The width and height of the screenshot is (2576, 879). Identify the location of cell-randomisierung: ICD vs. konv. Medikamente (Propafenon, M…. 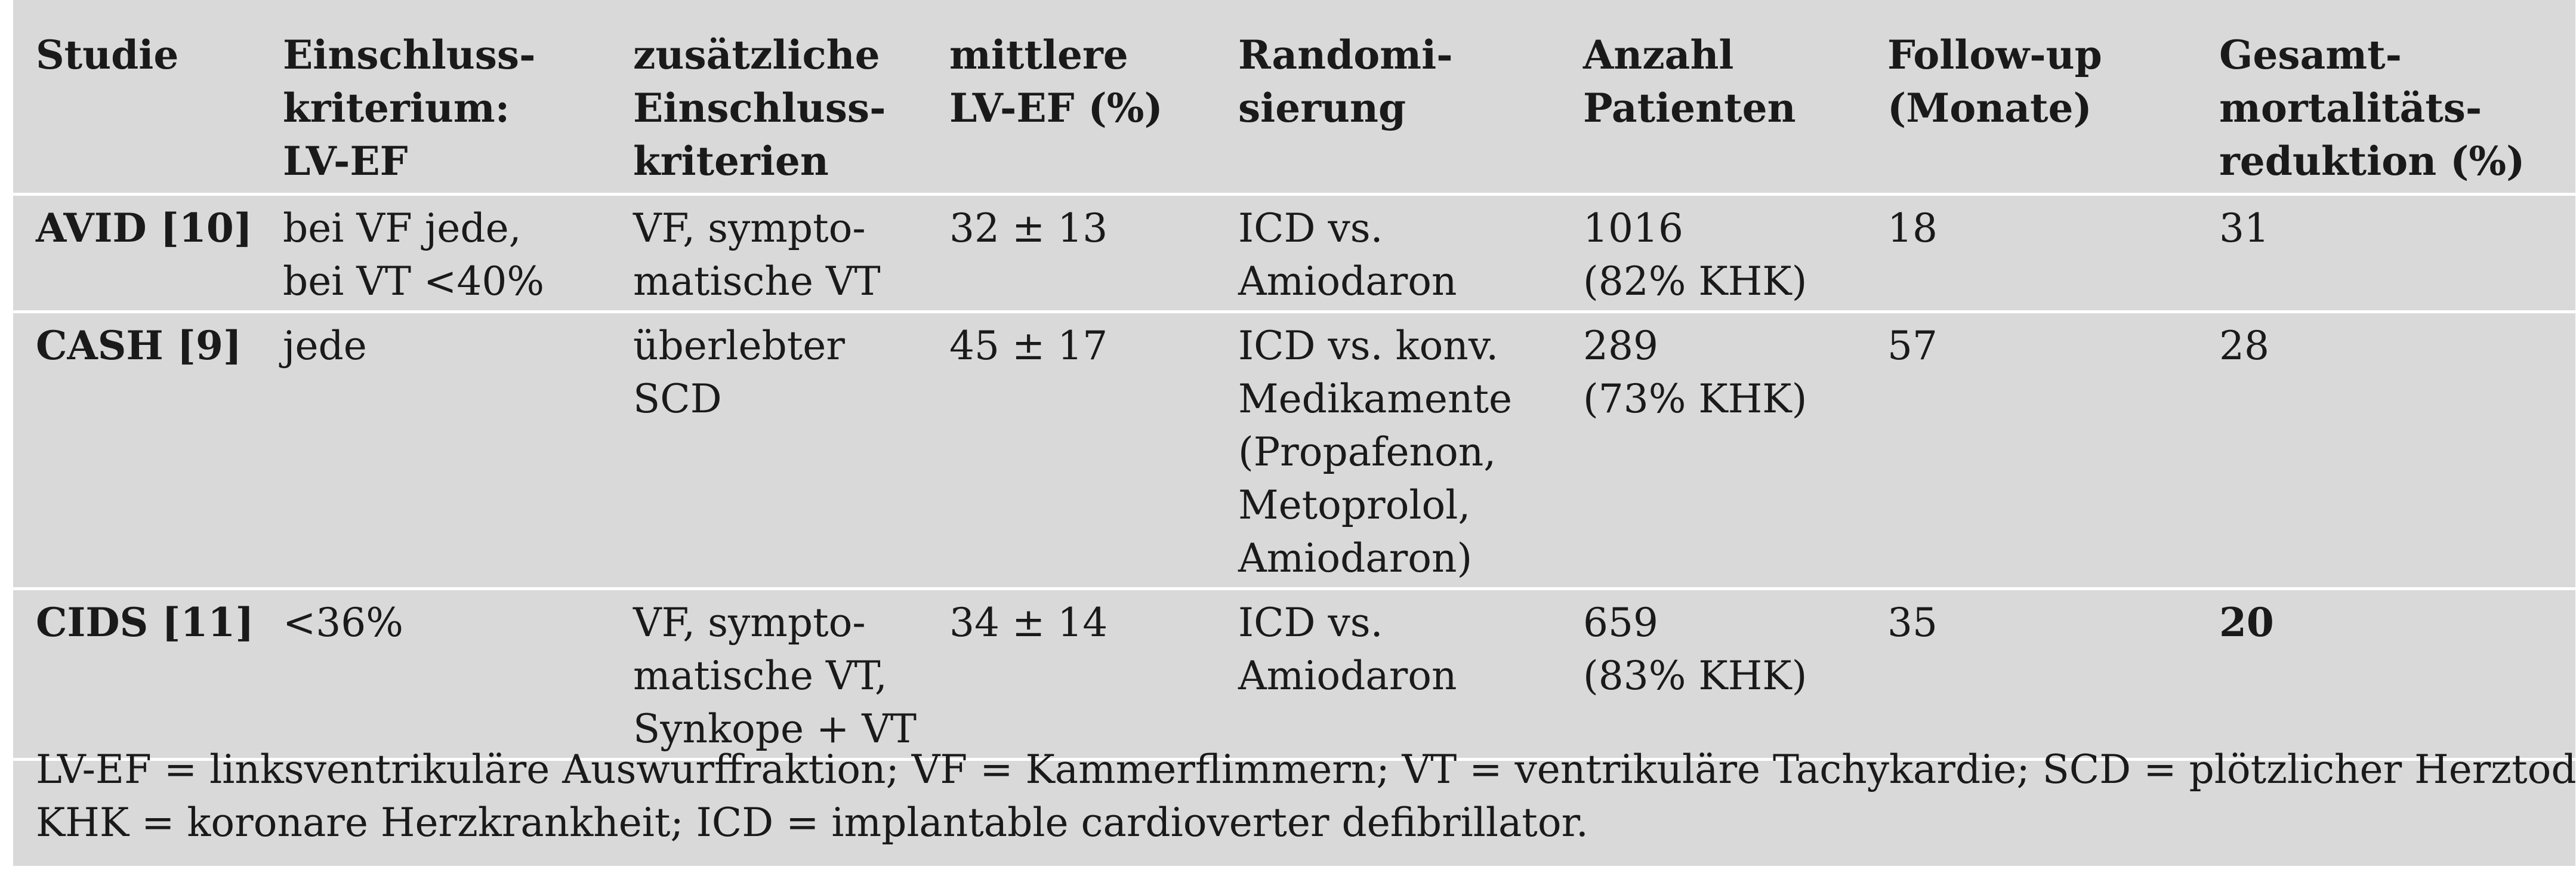
(1411, 450).